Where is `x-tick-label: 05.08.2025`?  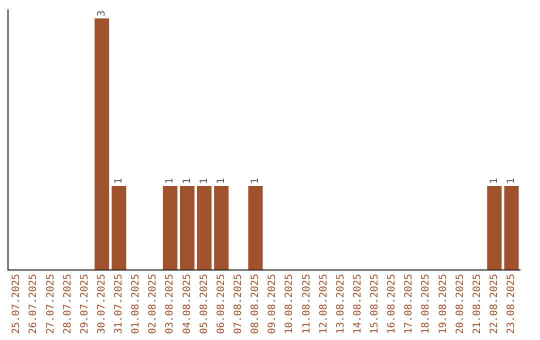
x-tick-label: 05.08.2025 is located at coordinates (204, 304).